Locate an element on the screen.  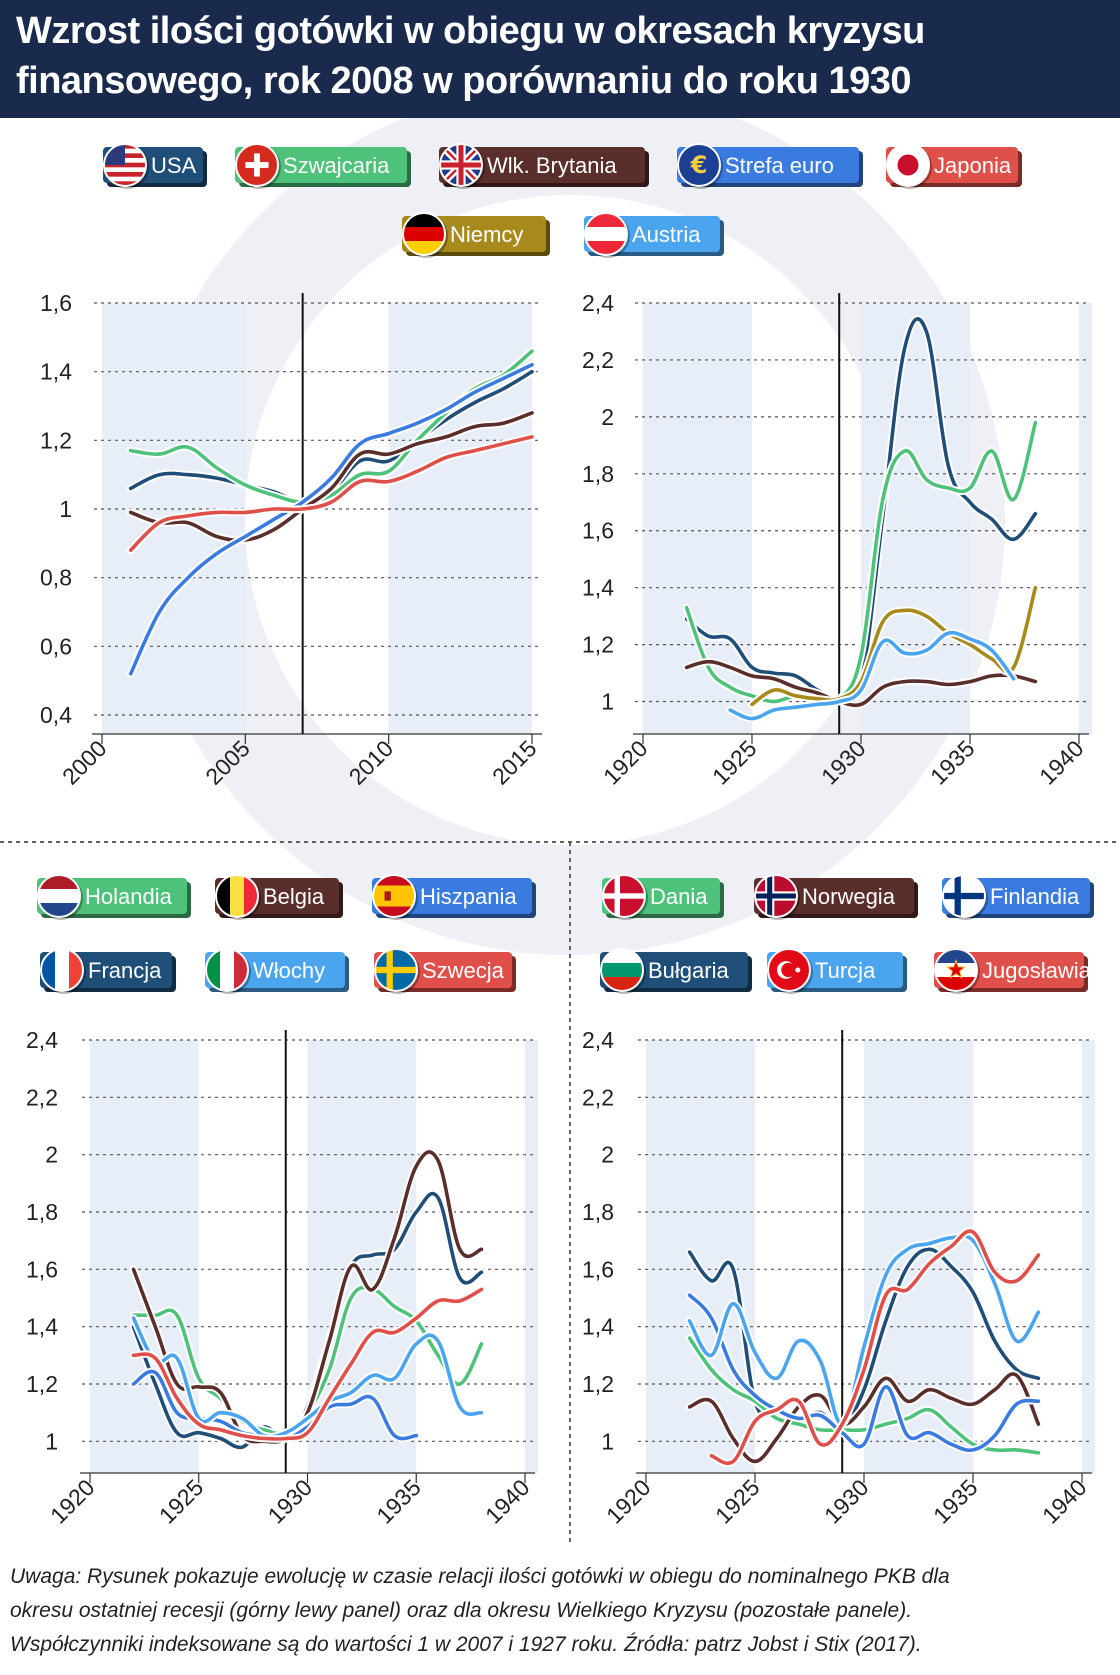
legend-item-jugoslawia: Jugosławia is located at coordinates (1013, 971).